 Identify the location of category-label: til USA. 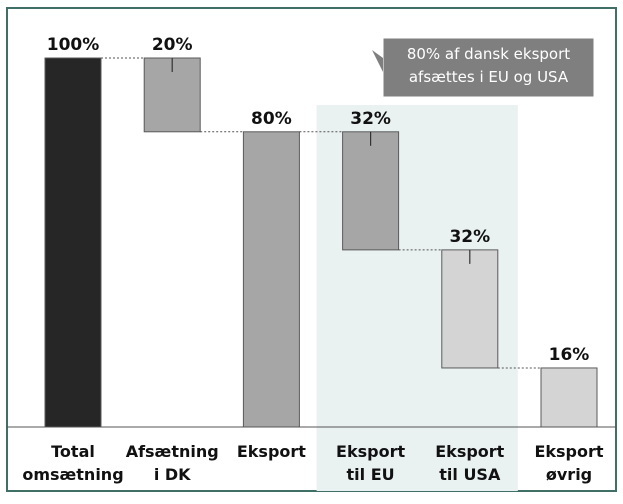
(470, 474).